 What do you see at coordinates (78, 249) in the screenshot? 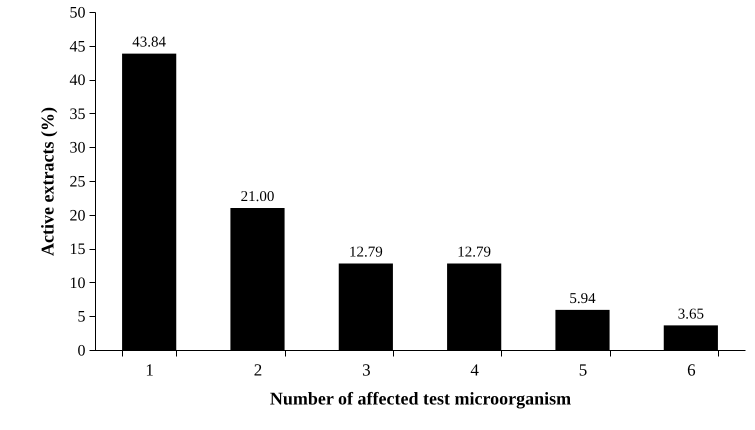
I see `y-tick-label: 15` at bounding box center [78, 249].